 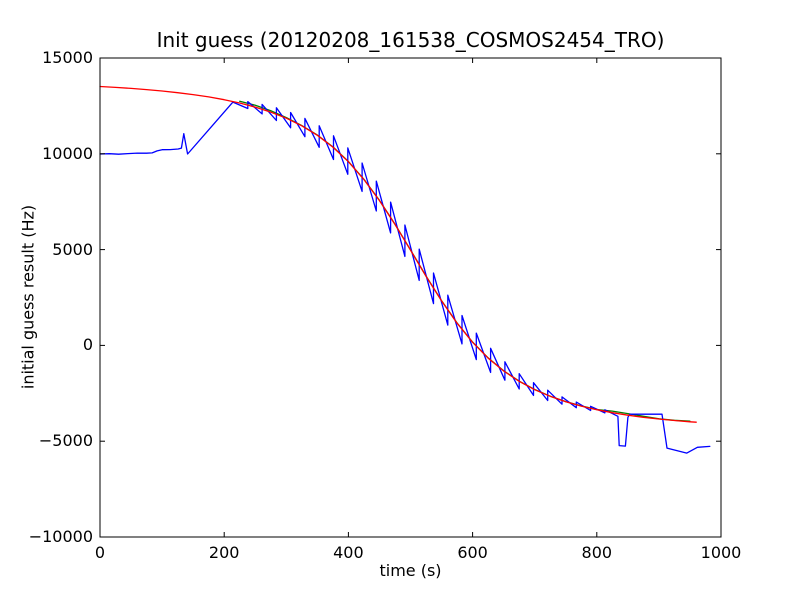 What do you see at coordinates (597, 552) in the screenshot?
I see `x-tick-label: 800` at bounding box center [597, 552].